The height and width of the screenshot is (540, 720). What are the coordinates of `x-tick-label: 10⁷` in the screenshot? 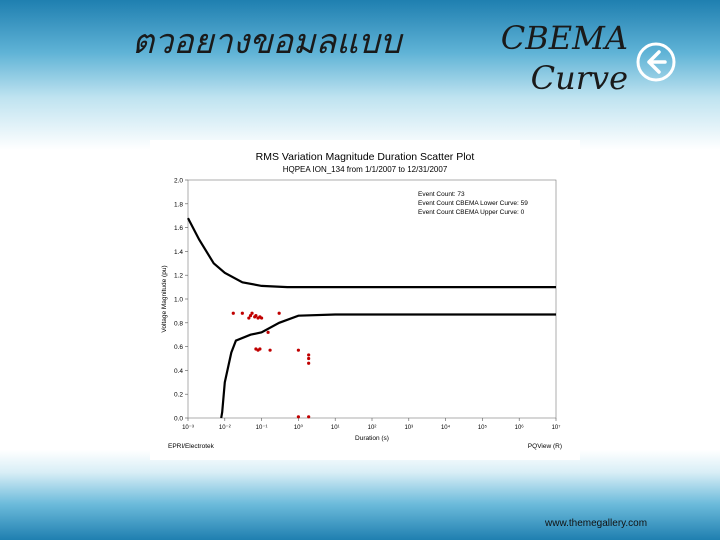 It's located at (556, 427).